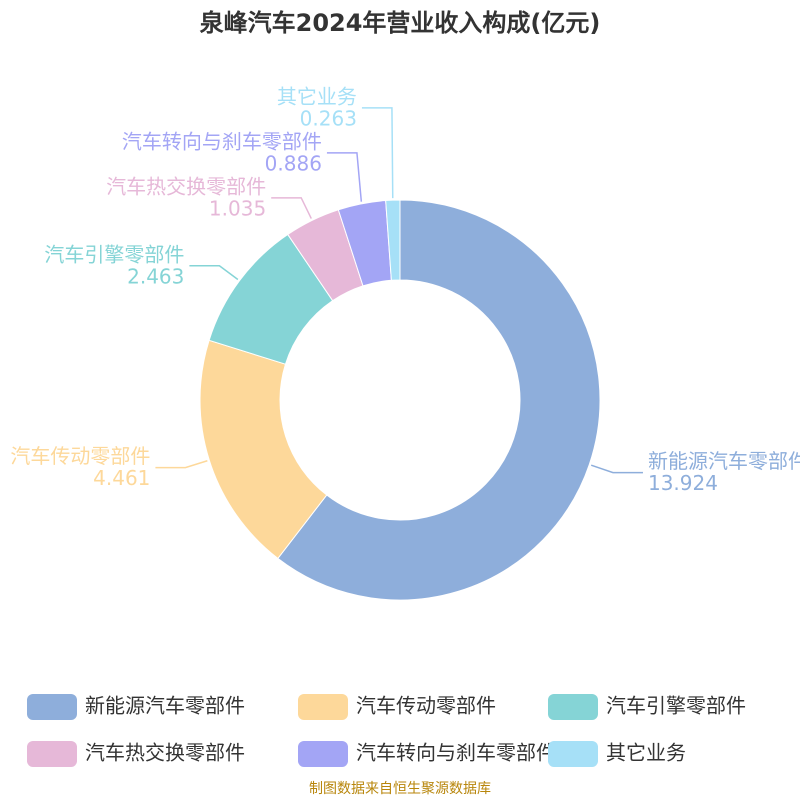 This screenshot has width=800, height=804. Describe the element at coordinates (222, 141) in the screenshot. I see `slice-label: 汽车转向与刹车零部件` at that location.